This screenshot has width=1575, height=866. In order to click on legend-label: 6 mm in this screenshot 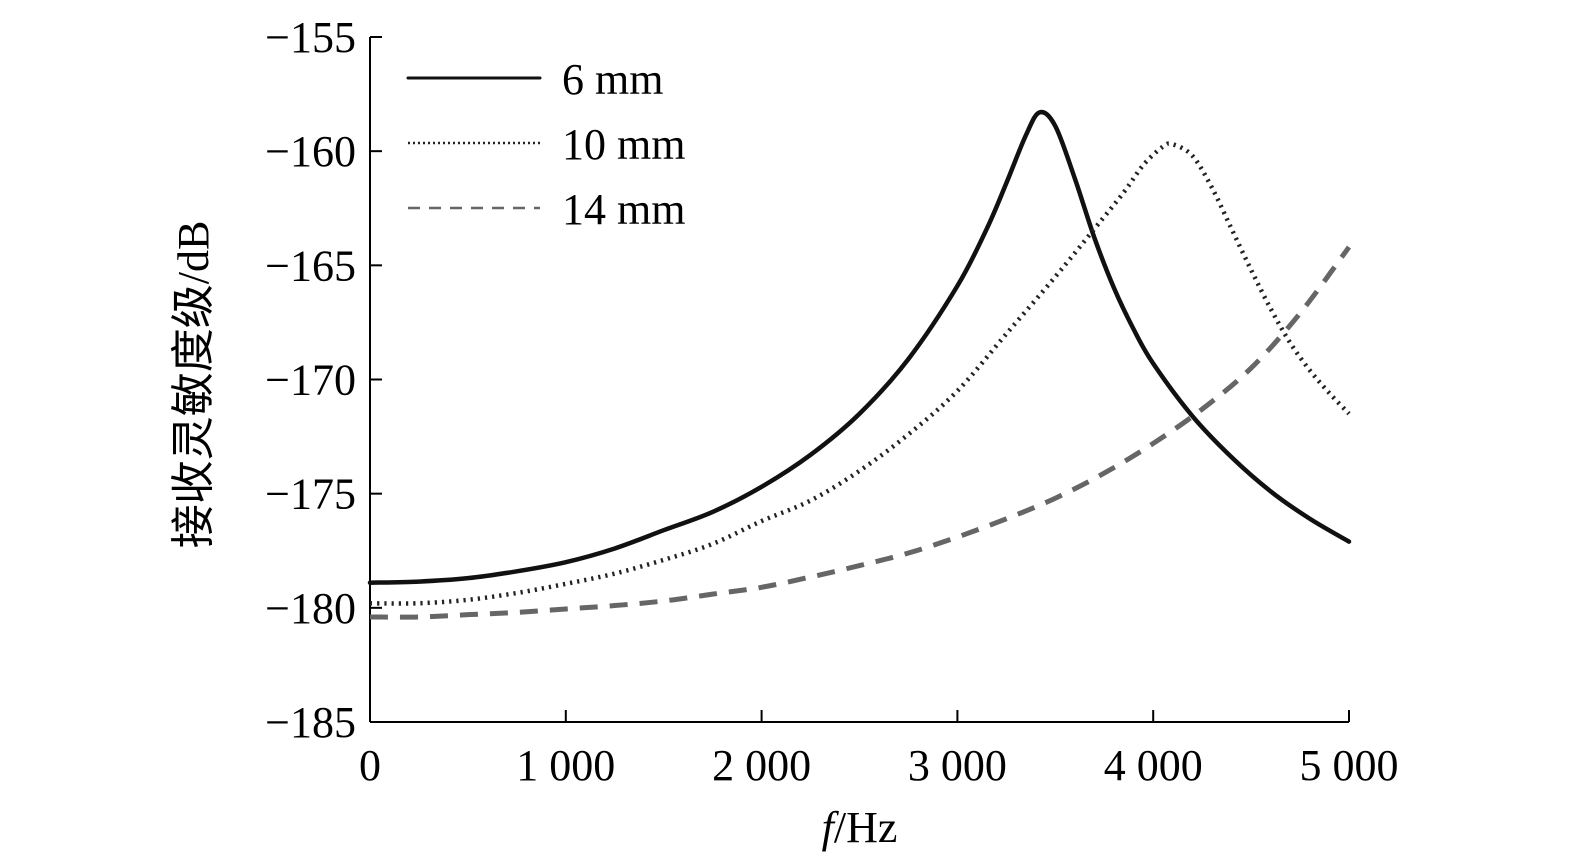, I will do `click(612, 79)`.